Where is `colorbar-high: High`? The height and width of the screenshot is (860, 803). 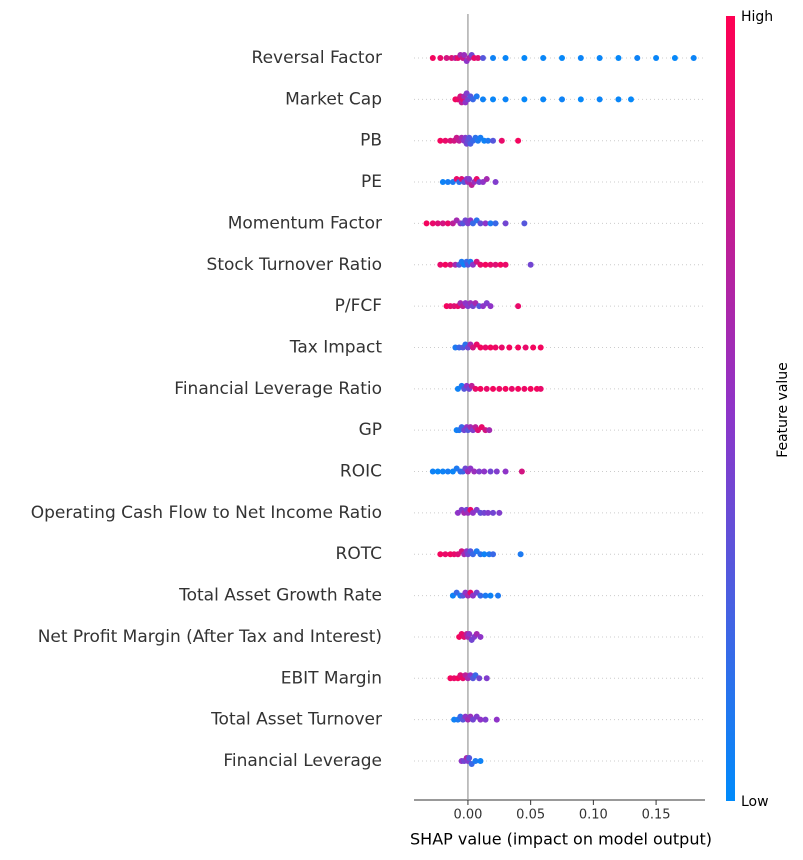
colorbar-high: High is located at coordinates (757, 17).